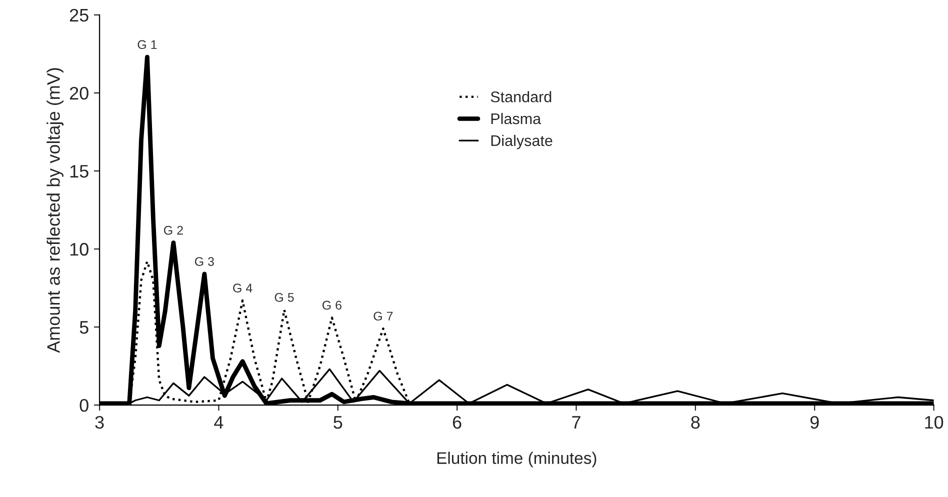 The image size is (948, 497). What do you see at coordinates (695, 422) in the screenshot?
I see `x-tick-label: 8` at bounding box center [695, 422].